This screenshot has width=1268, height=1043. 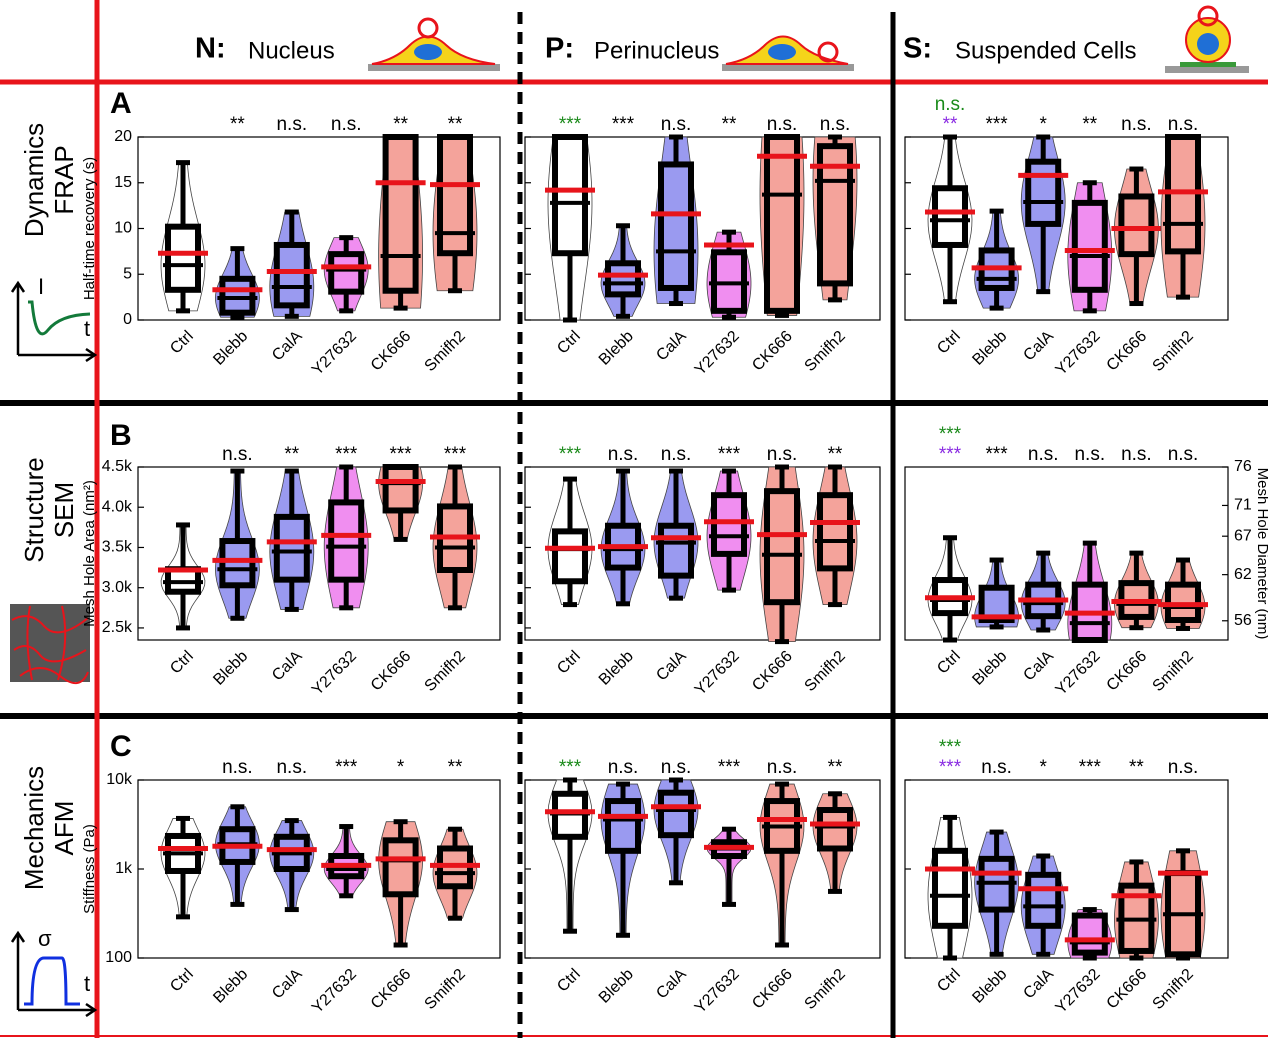 I want to click on icon-label: t, so click(x=87, y=328).